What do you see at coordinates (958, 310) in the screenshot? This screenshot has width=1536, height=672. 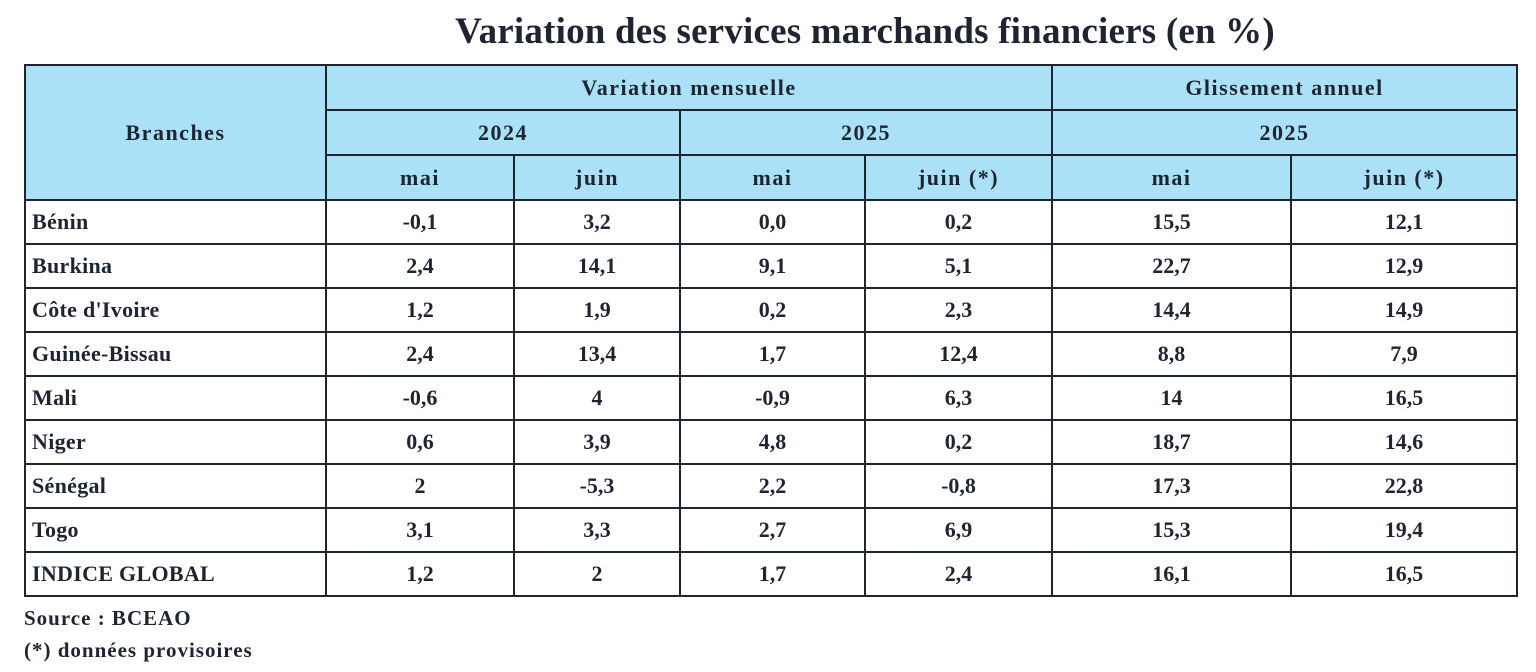 I see `table-cell: 2,3` at bounding box center [958, 310].